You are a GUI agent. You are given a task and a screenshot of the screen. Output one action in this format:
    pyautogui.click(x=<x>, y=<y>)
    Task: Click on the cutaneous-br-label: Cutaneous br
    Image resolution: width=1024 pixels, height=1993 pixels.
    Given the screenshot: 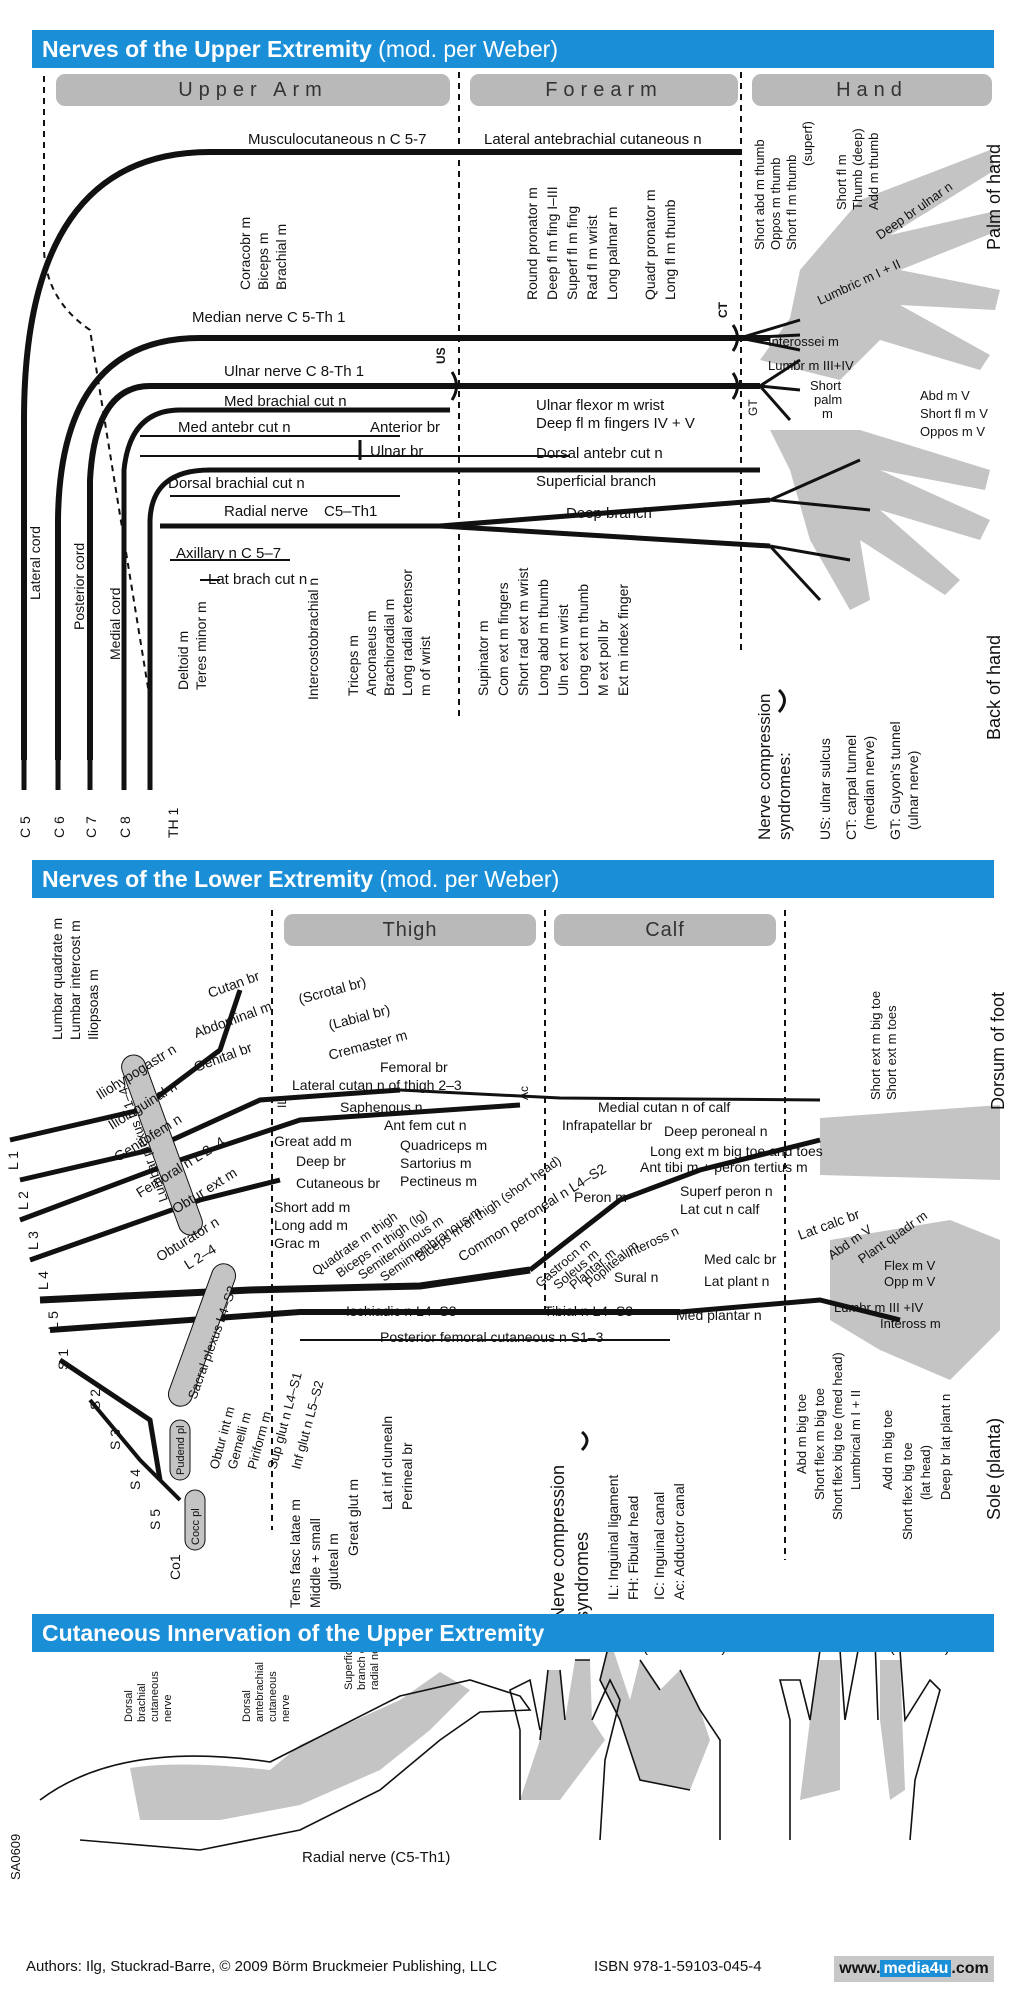 What is the action you would take?
    pyautogui.click(x=338, y=1183)
    